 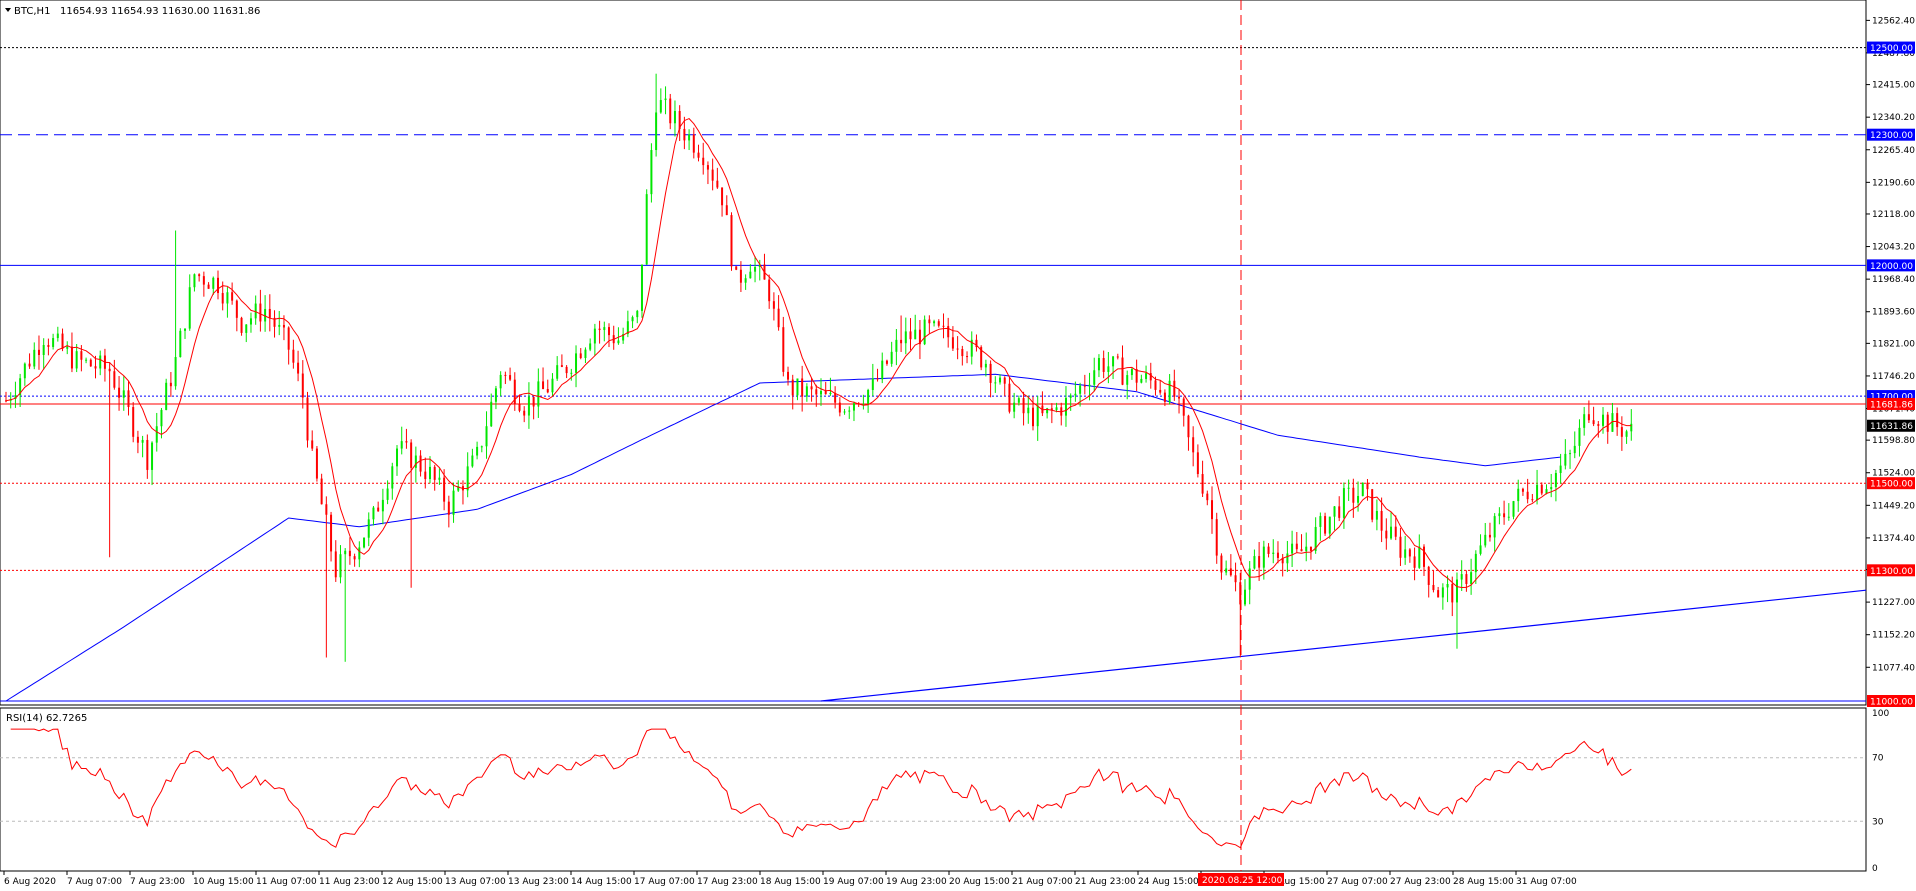 I want to click on price-tick-label: 11893.60, so click(x=1893, y=313).